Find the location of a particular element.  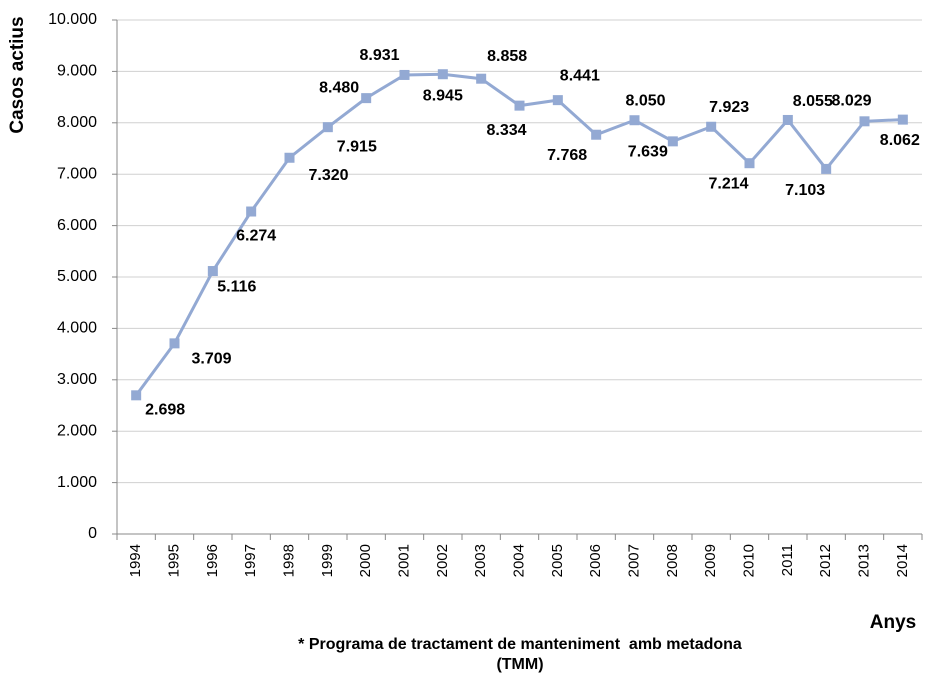

data-label: 8.945 is located at coordinates (443, 95).